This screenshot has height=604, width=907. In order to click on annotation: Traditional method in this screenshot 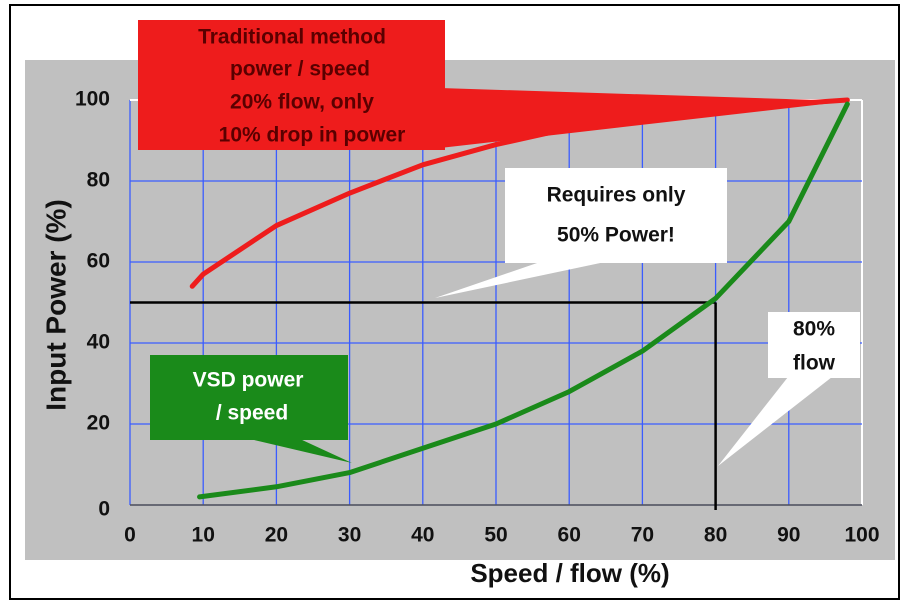, I will do `click(292, 37)`.